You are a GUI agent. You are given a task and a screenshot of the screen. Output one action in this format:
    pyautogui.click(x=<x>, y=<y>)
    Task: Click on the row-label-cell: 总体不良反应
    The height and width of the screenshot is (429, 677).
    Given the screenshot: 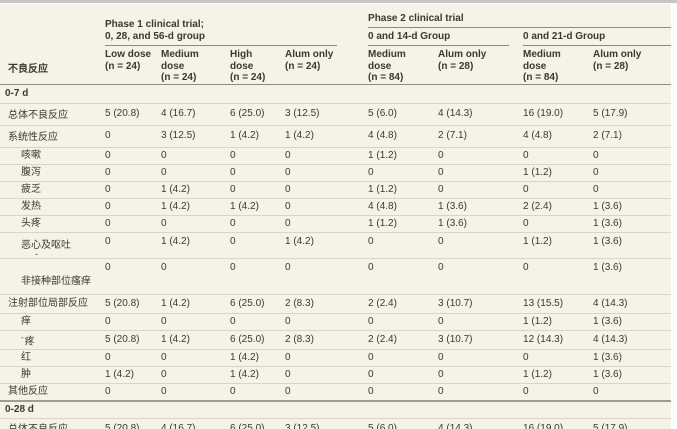 What is the action you would take?
    pyautogui.click(x=48, y=424)
    